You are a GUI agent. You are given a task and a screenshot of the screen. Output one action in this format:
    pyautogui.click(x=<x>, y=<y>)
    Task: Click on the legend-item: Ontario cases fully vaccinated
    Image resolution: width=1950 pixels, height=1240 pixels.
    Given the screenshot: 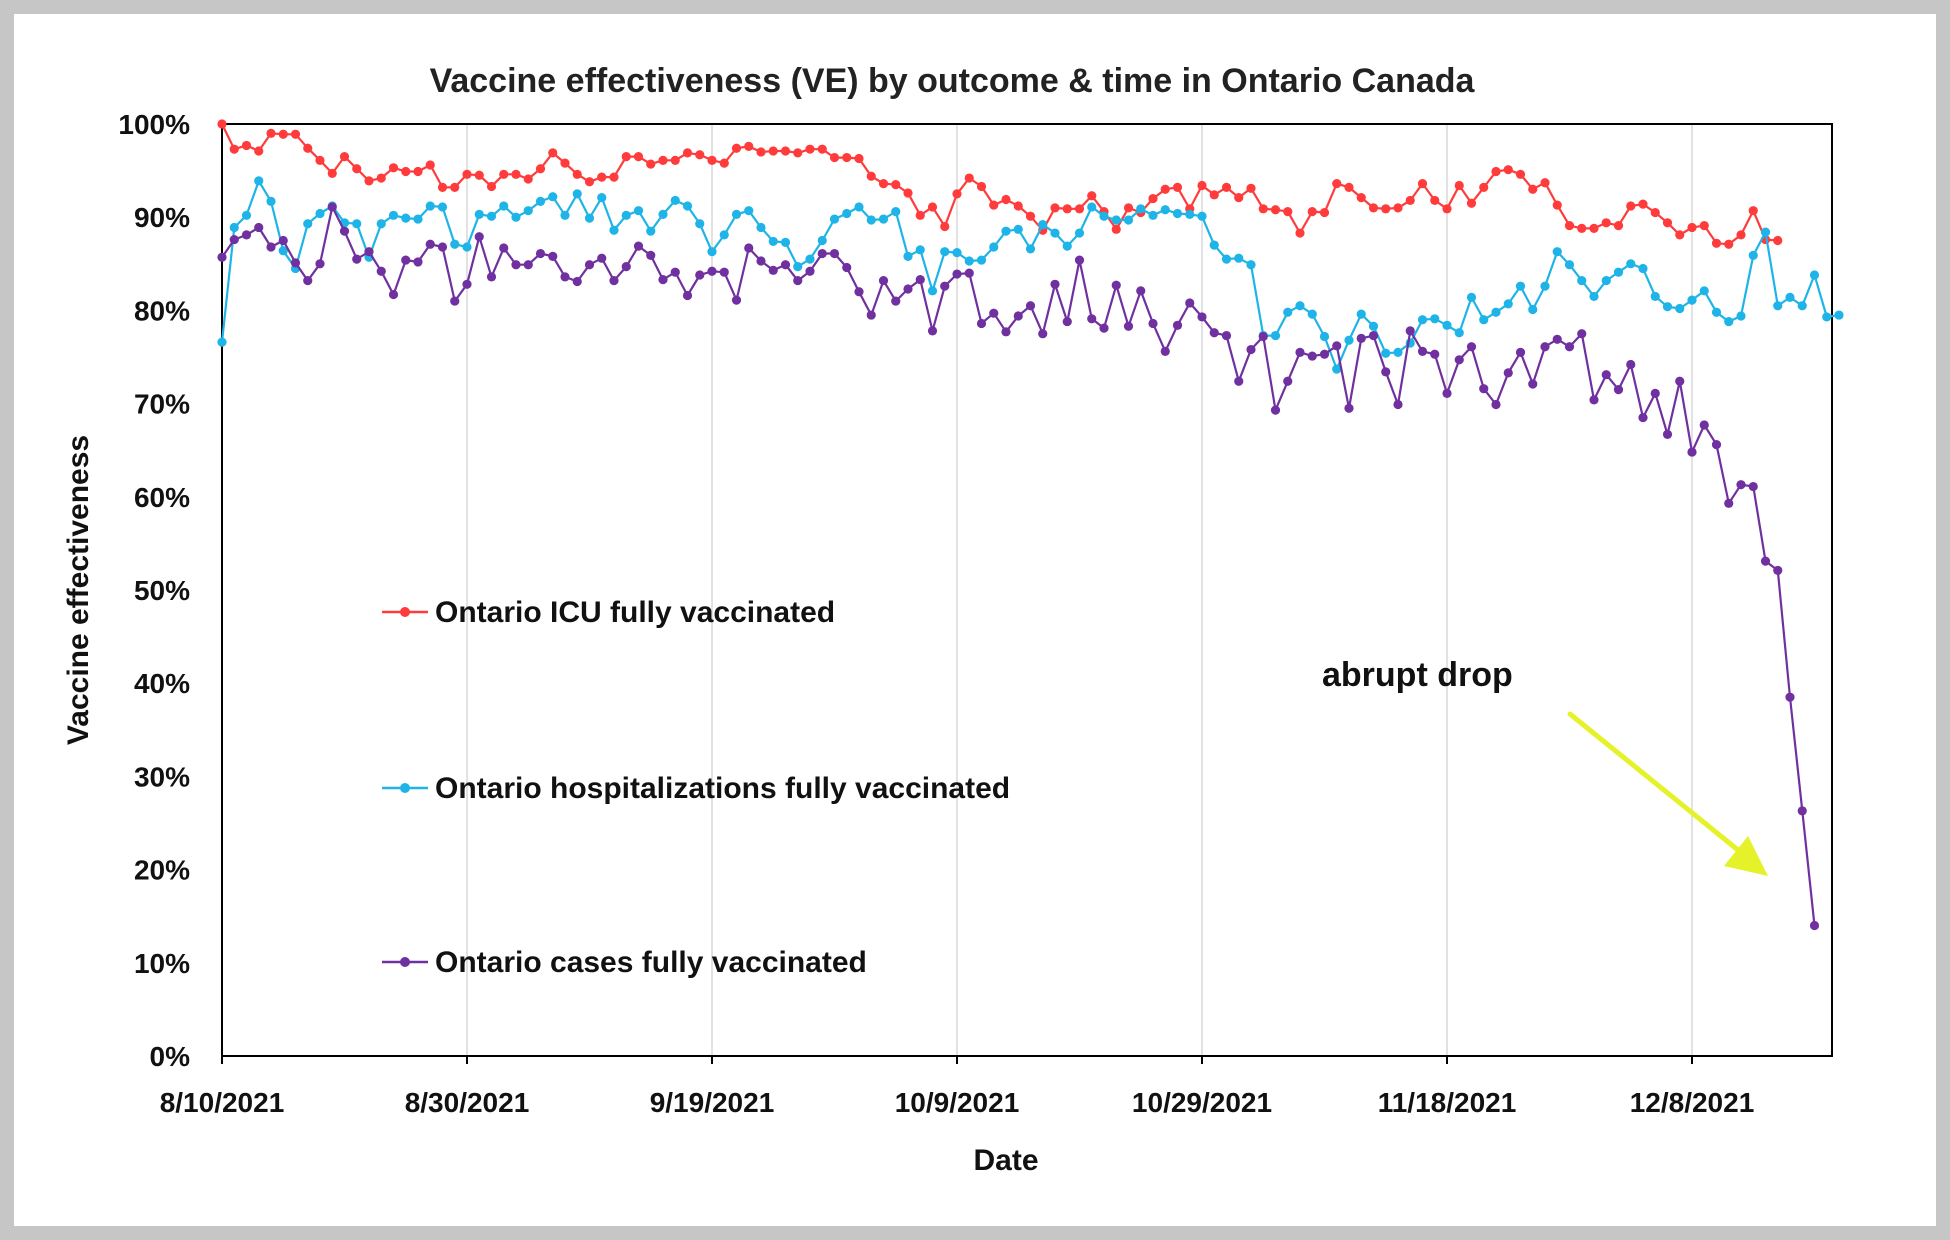 What is the action you would take?
    pyautogui.click(x=624, y=962)
    